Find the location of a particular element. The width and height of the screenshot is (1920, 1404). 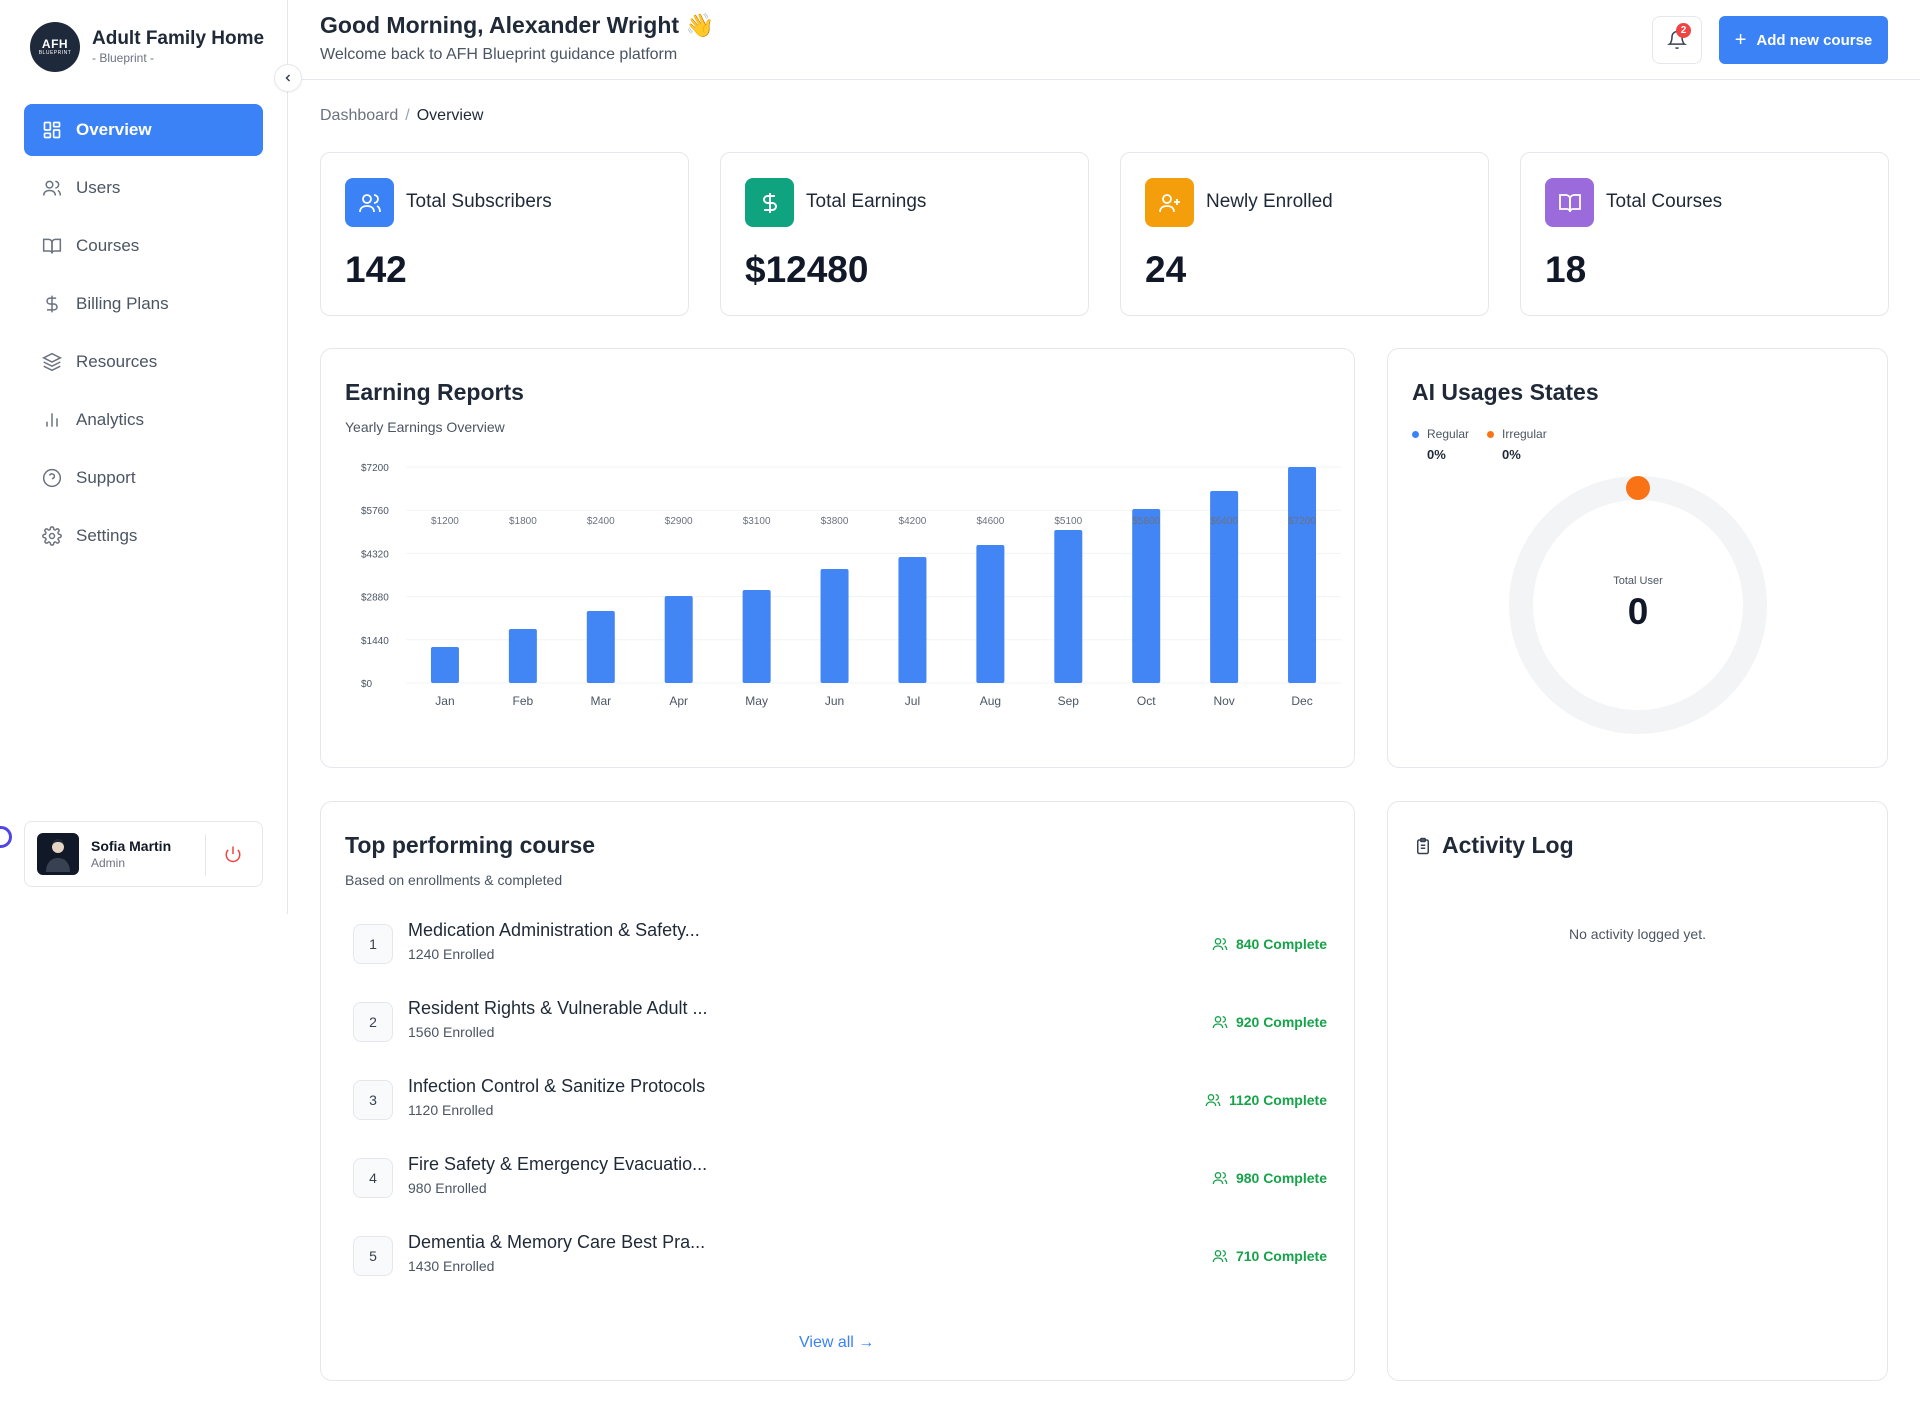

sidebar-item-label: Settings is located at coordinates (107, 535).